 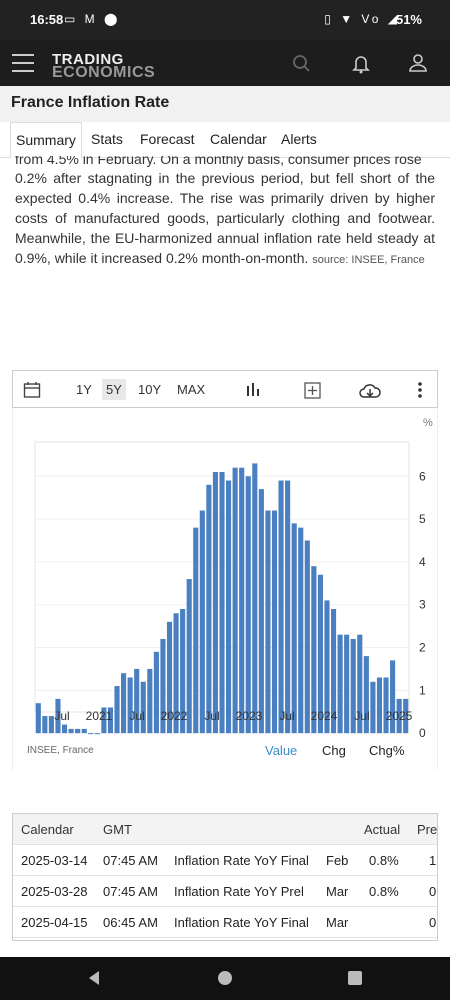 What do you see at coordinates (114, 389) in the screenshot?
I see `range-5y-button: 5Y` at bounding box center [114, 389].